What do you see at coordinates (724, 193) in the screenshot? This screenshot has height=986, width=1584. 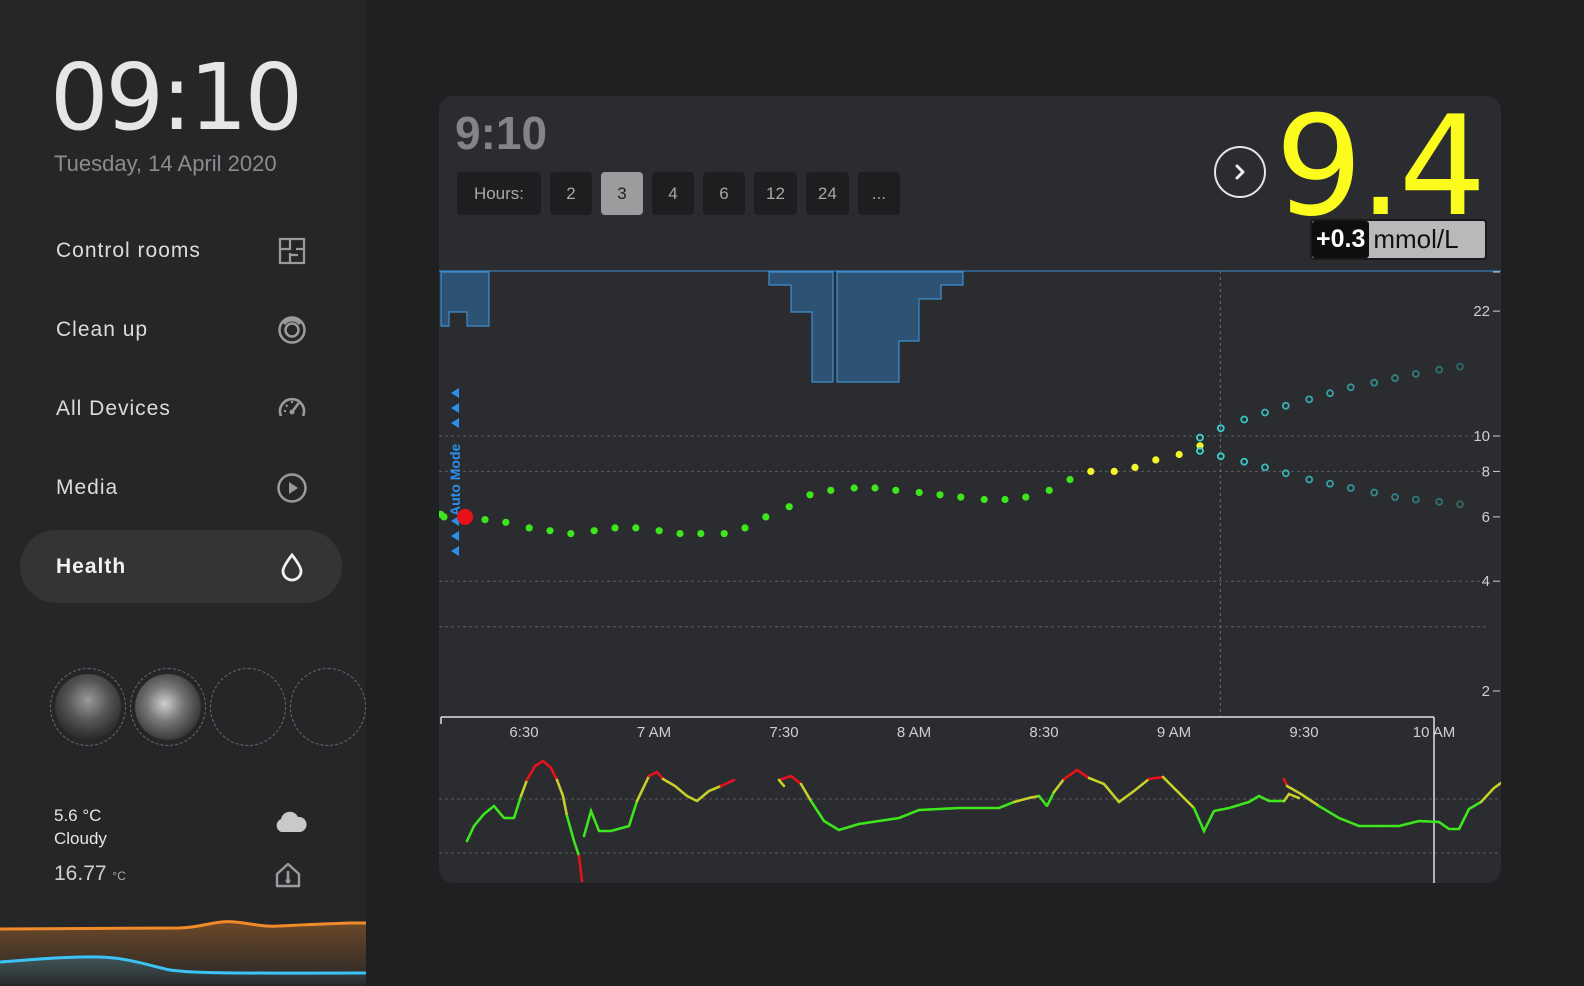 I see `hours-button-6: 6` at bounding box center [724, 193].